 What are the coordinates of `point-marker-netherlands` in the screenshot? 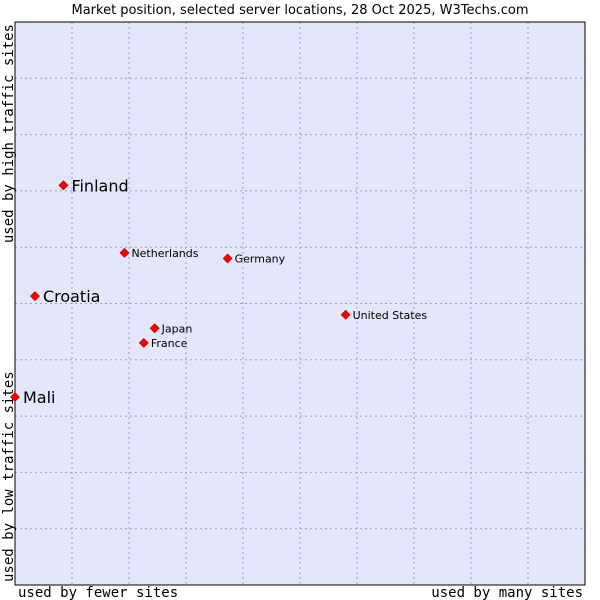 It's located at (124, 252).